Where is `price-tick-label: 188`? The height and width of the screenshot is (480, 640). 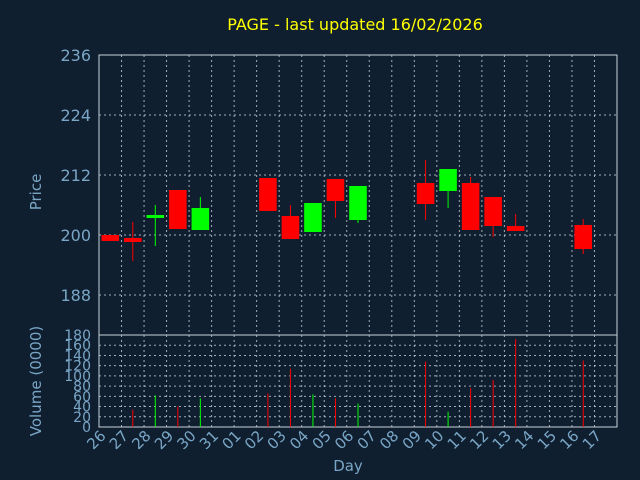 price-tick-label: 188 is located at coordinates (75, 295).